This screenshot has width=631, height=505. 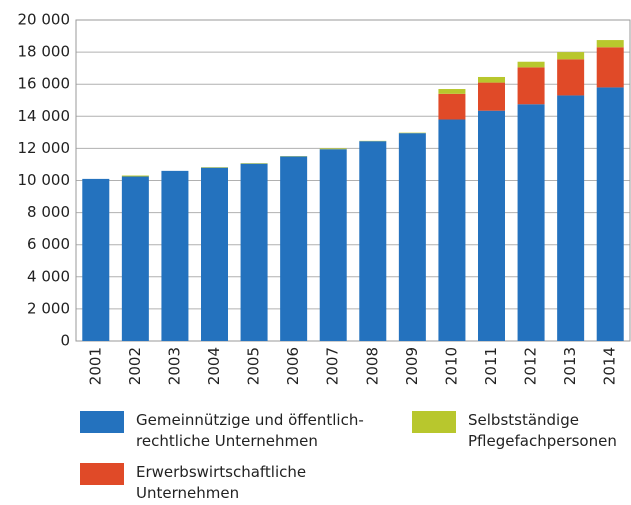 I want to click on y-tick-label: 0, so click(x=65, y=341).